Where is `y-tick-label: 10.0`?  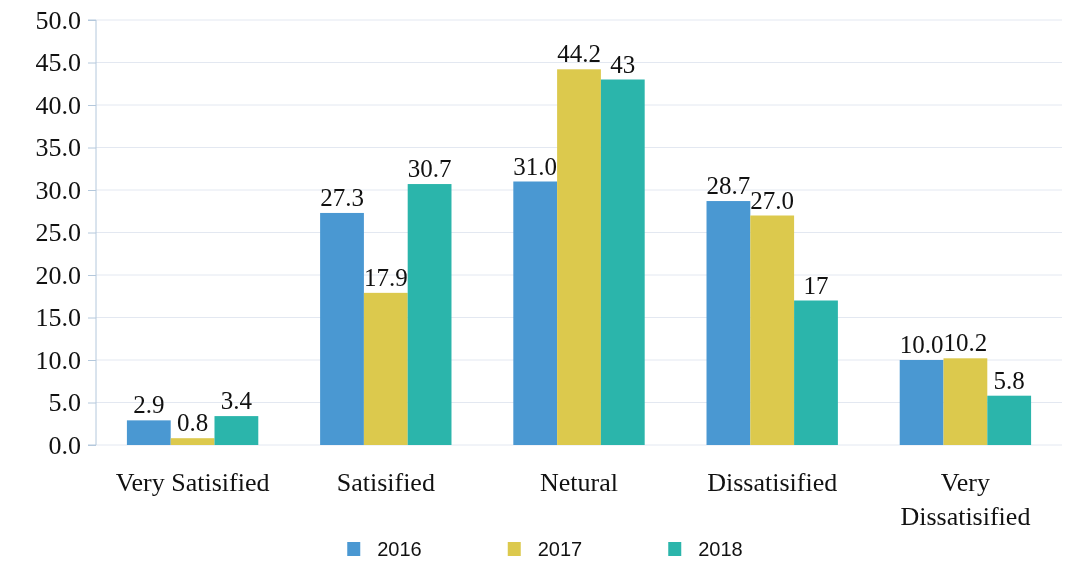
y-tick-label: 10.0 is located at coordinates (58, 360).